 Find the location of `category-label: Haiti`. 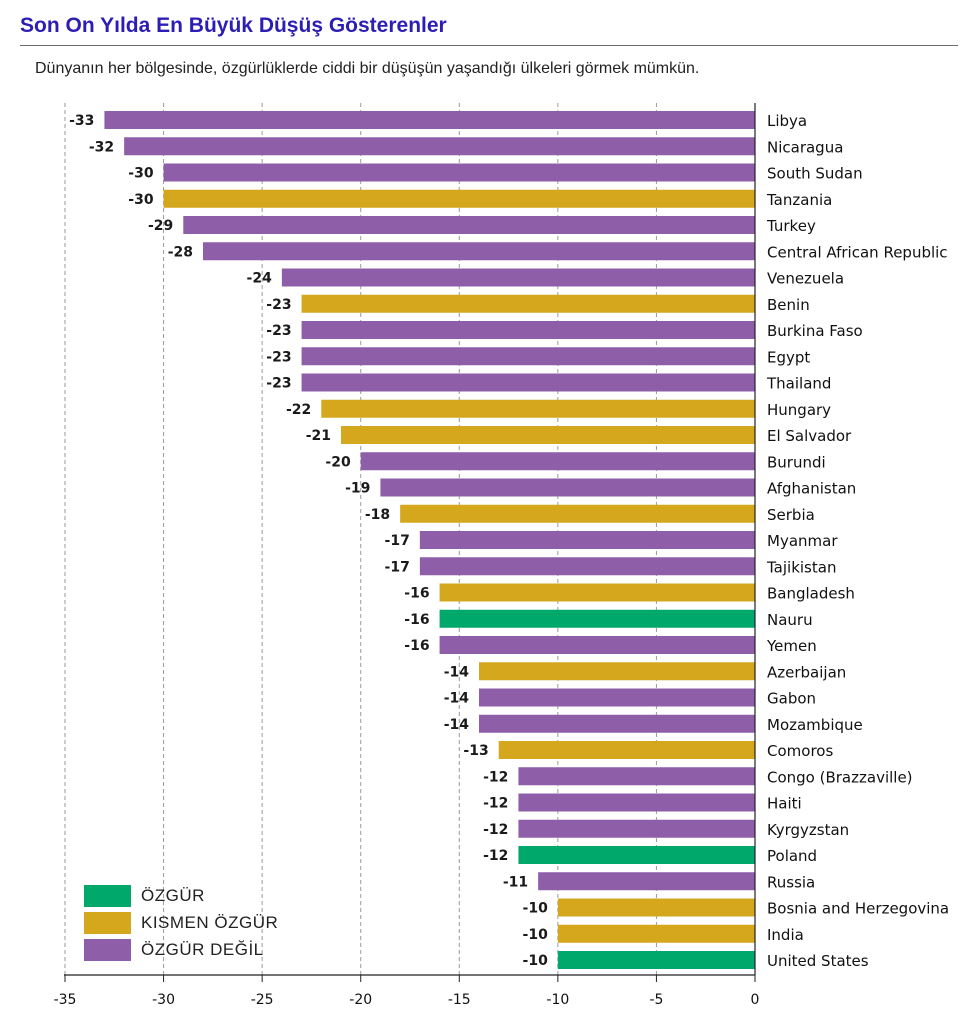

category-label: Haiti is located at coordinates (784, 804).